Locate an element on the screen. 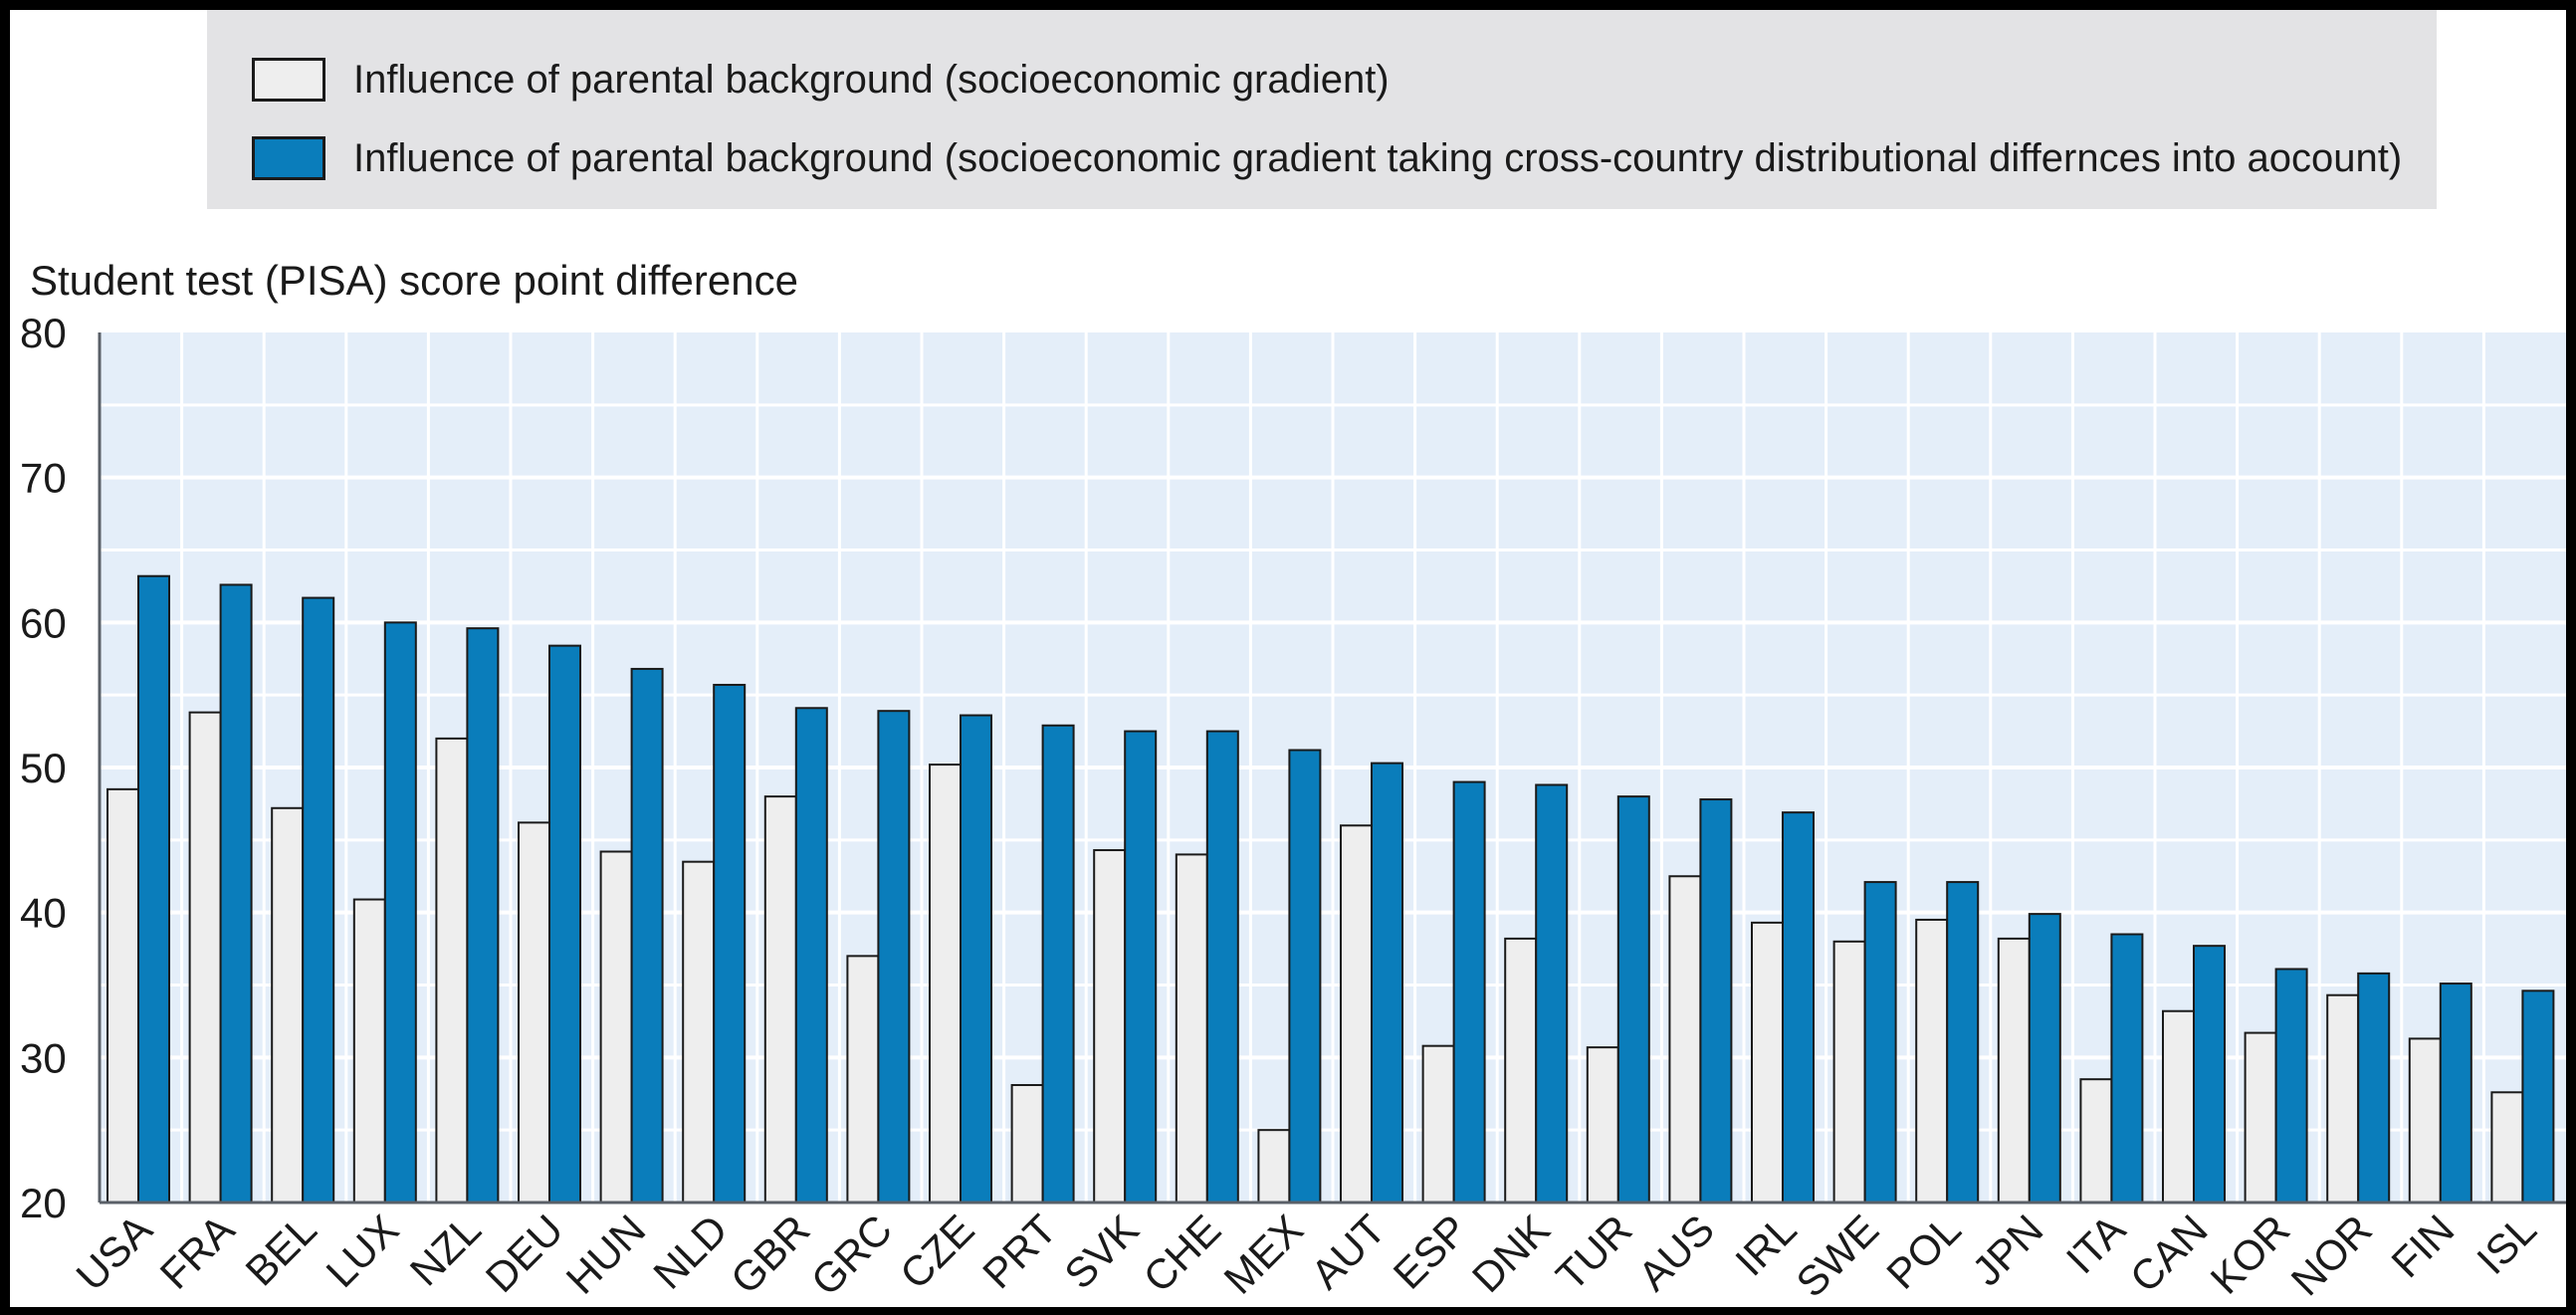 Image resolution: width=2576 pixels, height=1315 pixels. x-tick-label-deu: DEU is located at coordinates (524, 1253).